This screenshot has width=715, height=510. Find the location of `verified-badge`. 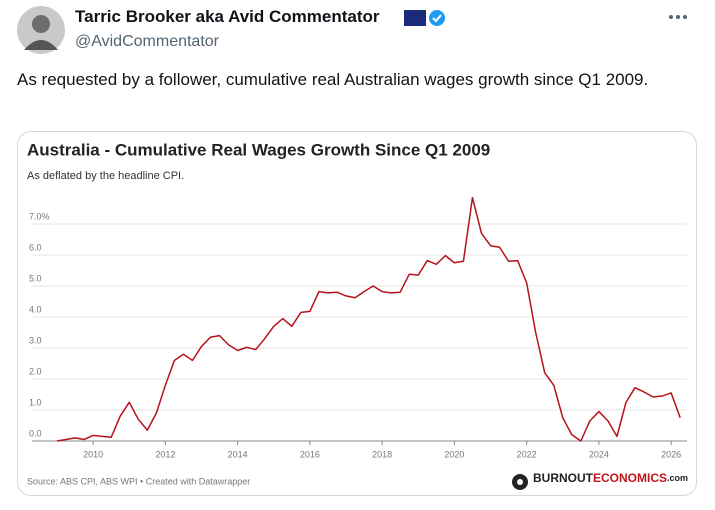

verified-badge is located at coordinates (437, 18).